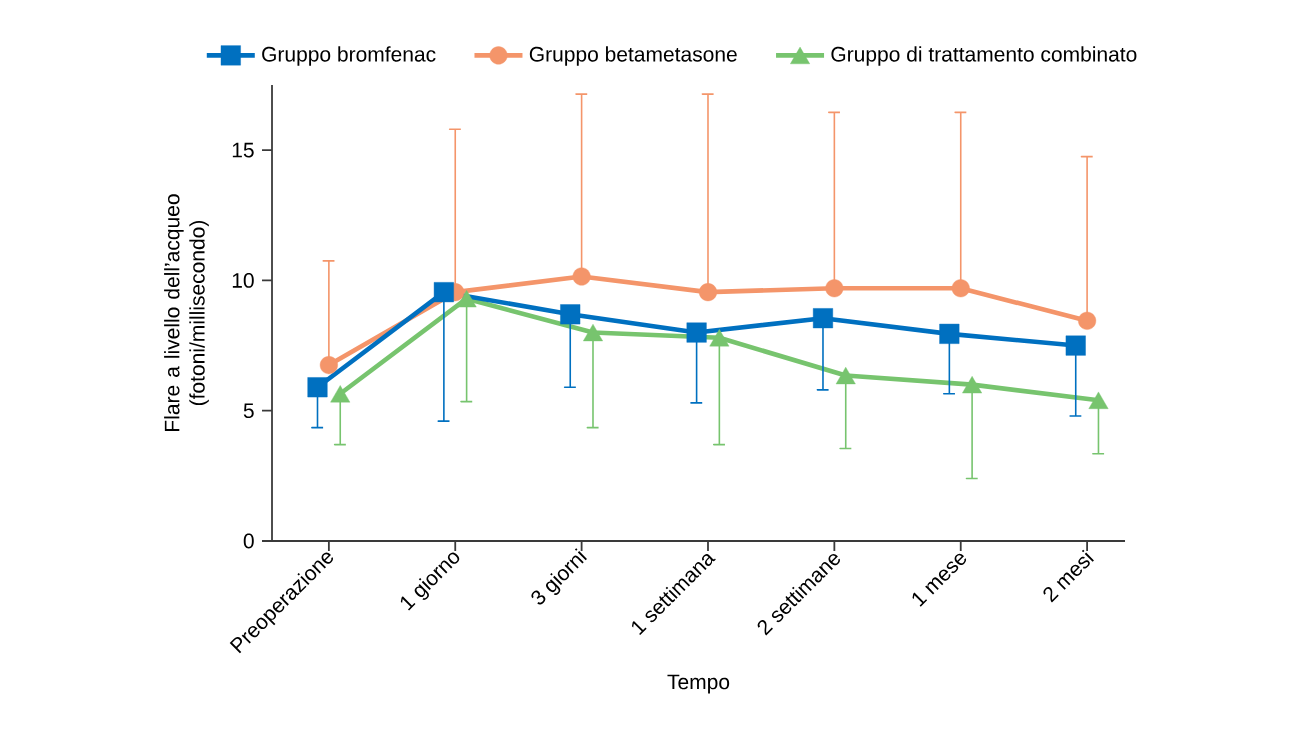 The height and width of the screenshot is (729, 1310). What do you see at coordinates (633, 56) in the screenshot?
I see `legend-label: Gruppo betametasone` at bounding box center [633, 56].